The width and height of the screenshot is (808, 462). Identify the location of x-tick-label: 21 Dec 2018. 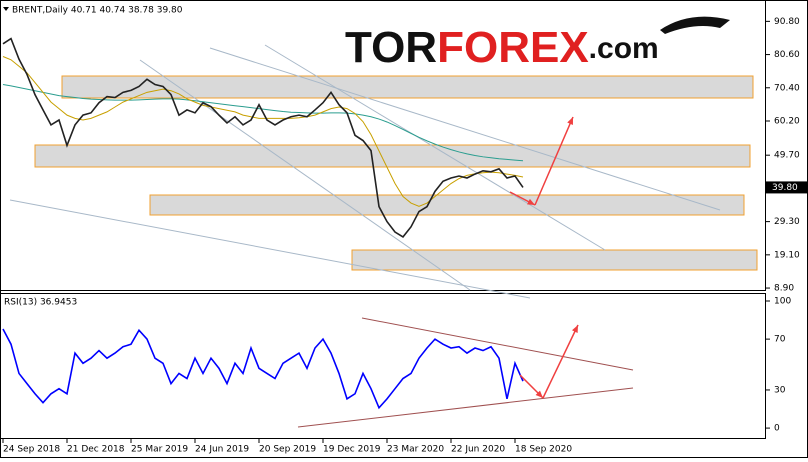
(96, 450).